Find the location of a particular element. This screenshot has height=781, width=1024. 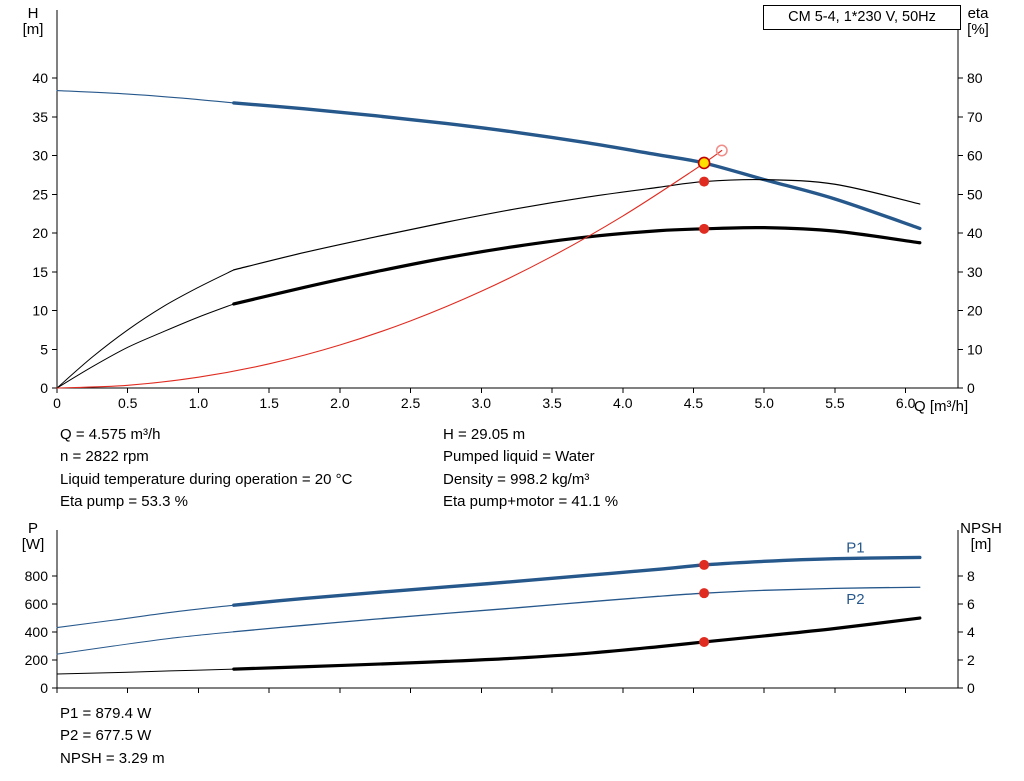

duty-point-eta-pump is located at coordinates (704, 181).